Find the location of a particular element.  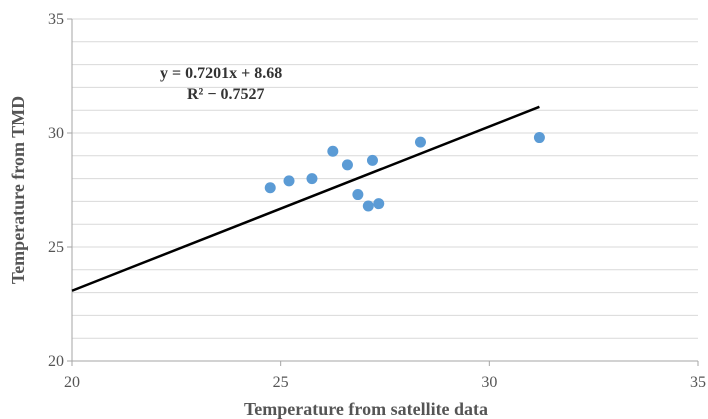

y-tick-label: 30 is located at coordinates (56, 133).